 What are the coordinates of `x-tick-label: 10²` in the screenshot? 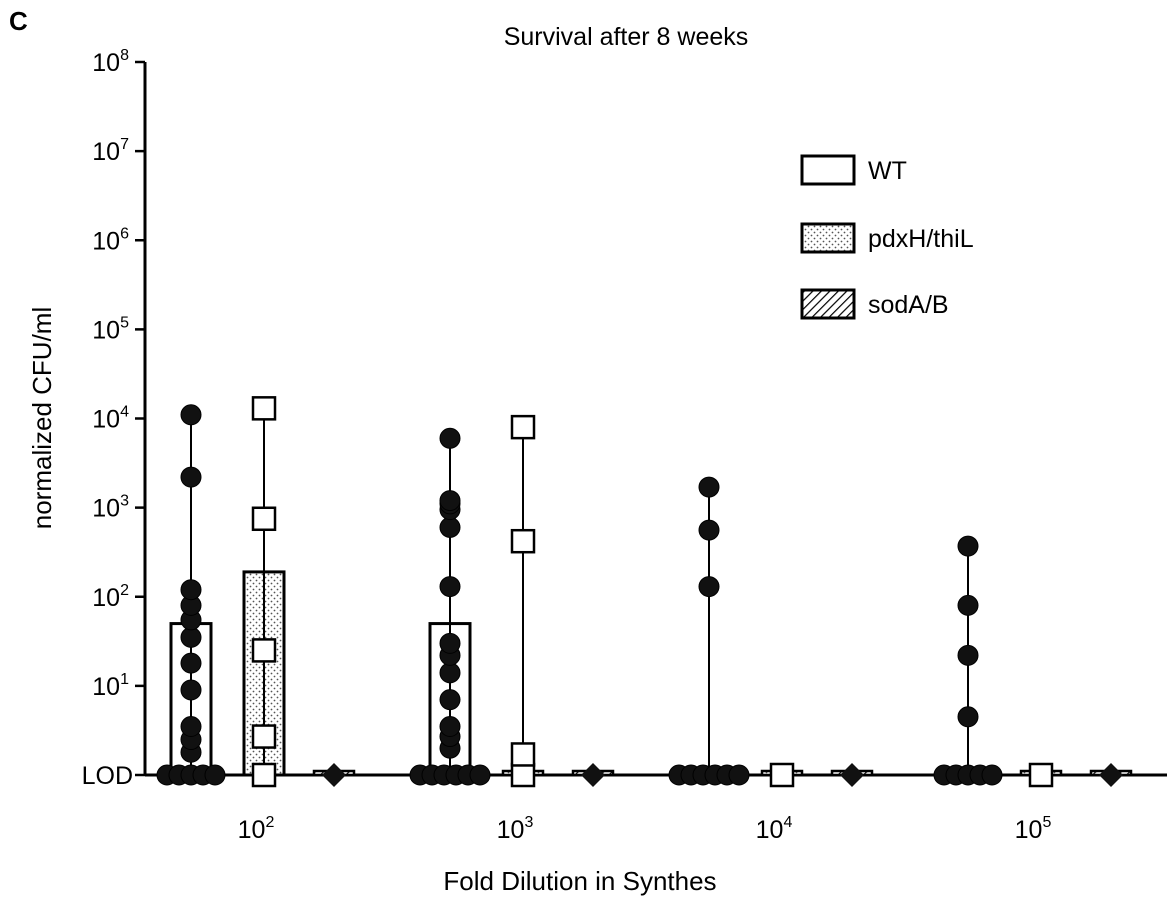 It's located at (256, 829).